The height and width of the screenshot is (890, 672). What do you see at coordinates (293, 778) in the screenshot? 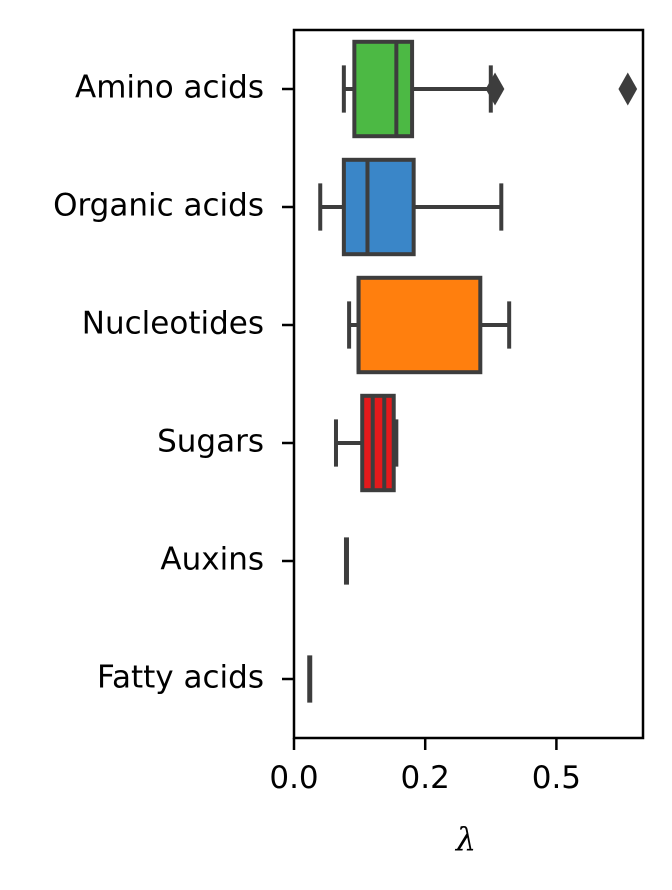
I see `x-tick-label: 0.0` at bounding box center [293, 778].